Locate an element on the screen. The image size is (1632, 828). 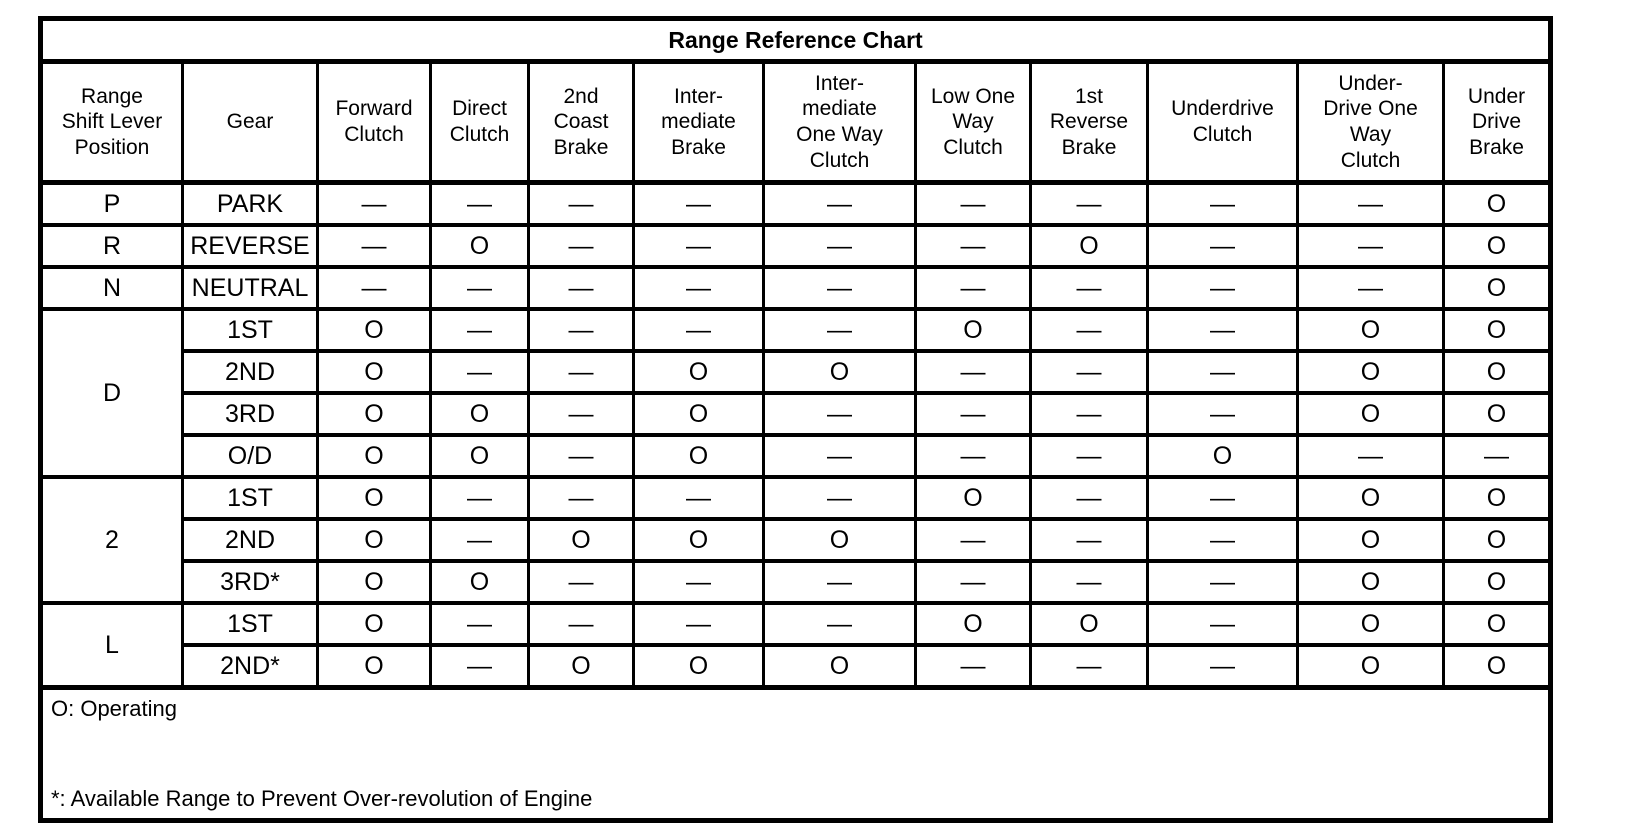
table-row: 3RD O O — O — — — — O O is located at coordinates (797, 414).